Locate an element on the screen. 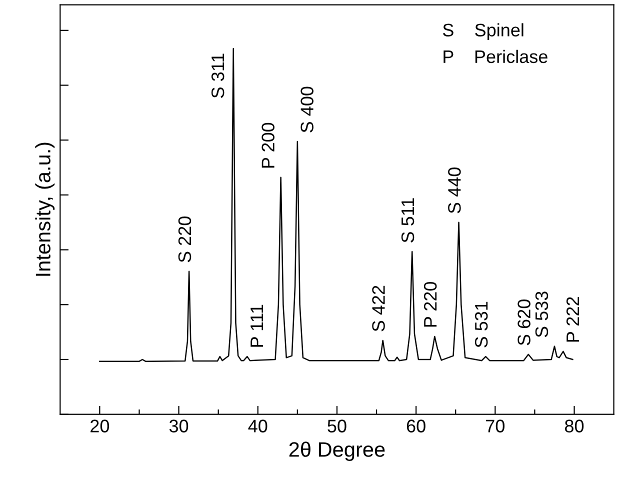  annotation: P 222 is located at coordinates (573, 319).